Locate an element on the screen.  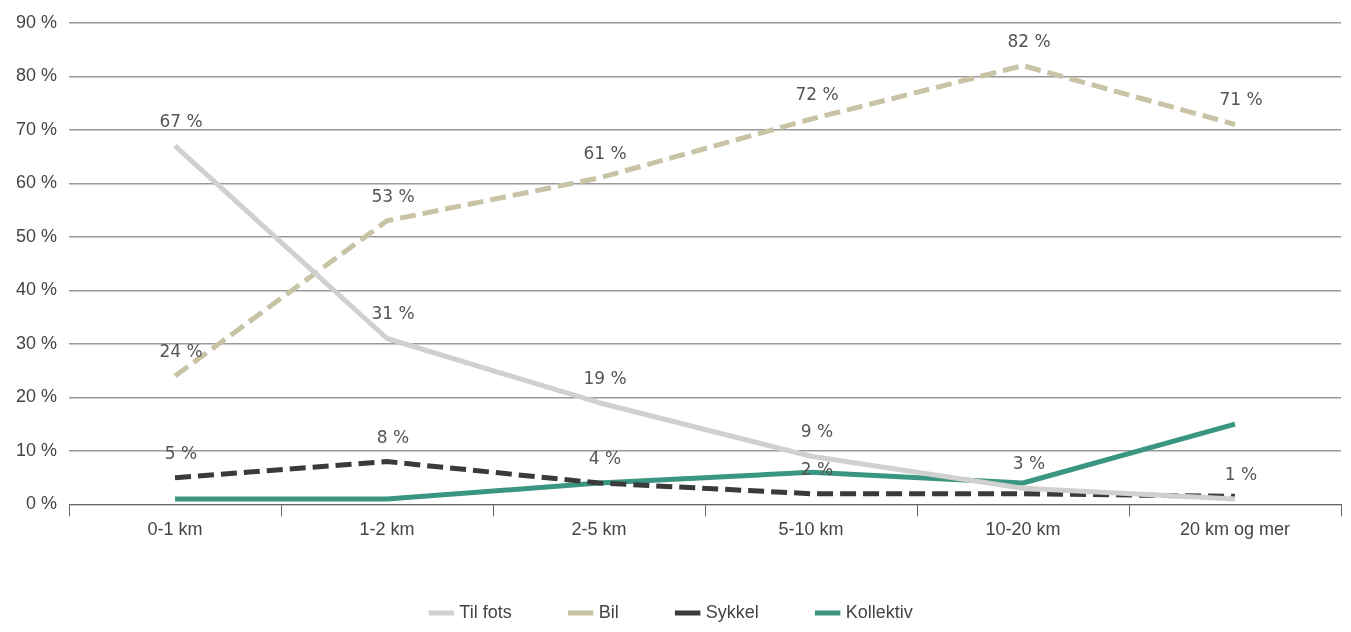
data-label: 67 % is located at coordinates (181, 120).